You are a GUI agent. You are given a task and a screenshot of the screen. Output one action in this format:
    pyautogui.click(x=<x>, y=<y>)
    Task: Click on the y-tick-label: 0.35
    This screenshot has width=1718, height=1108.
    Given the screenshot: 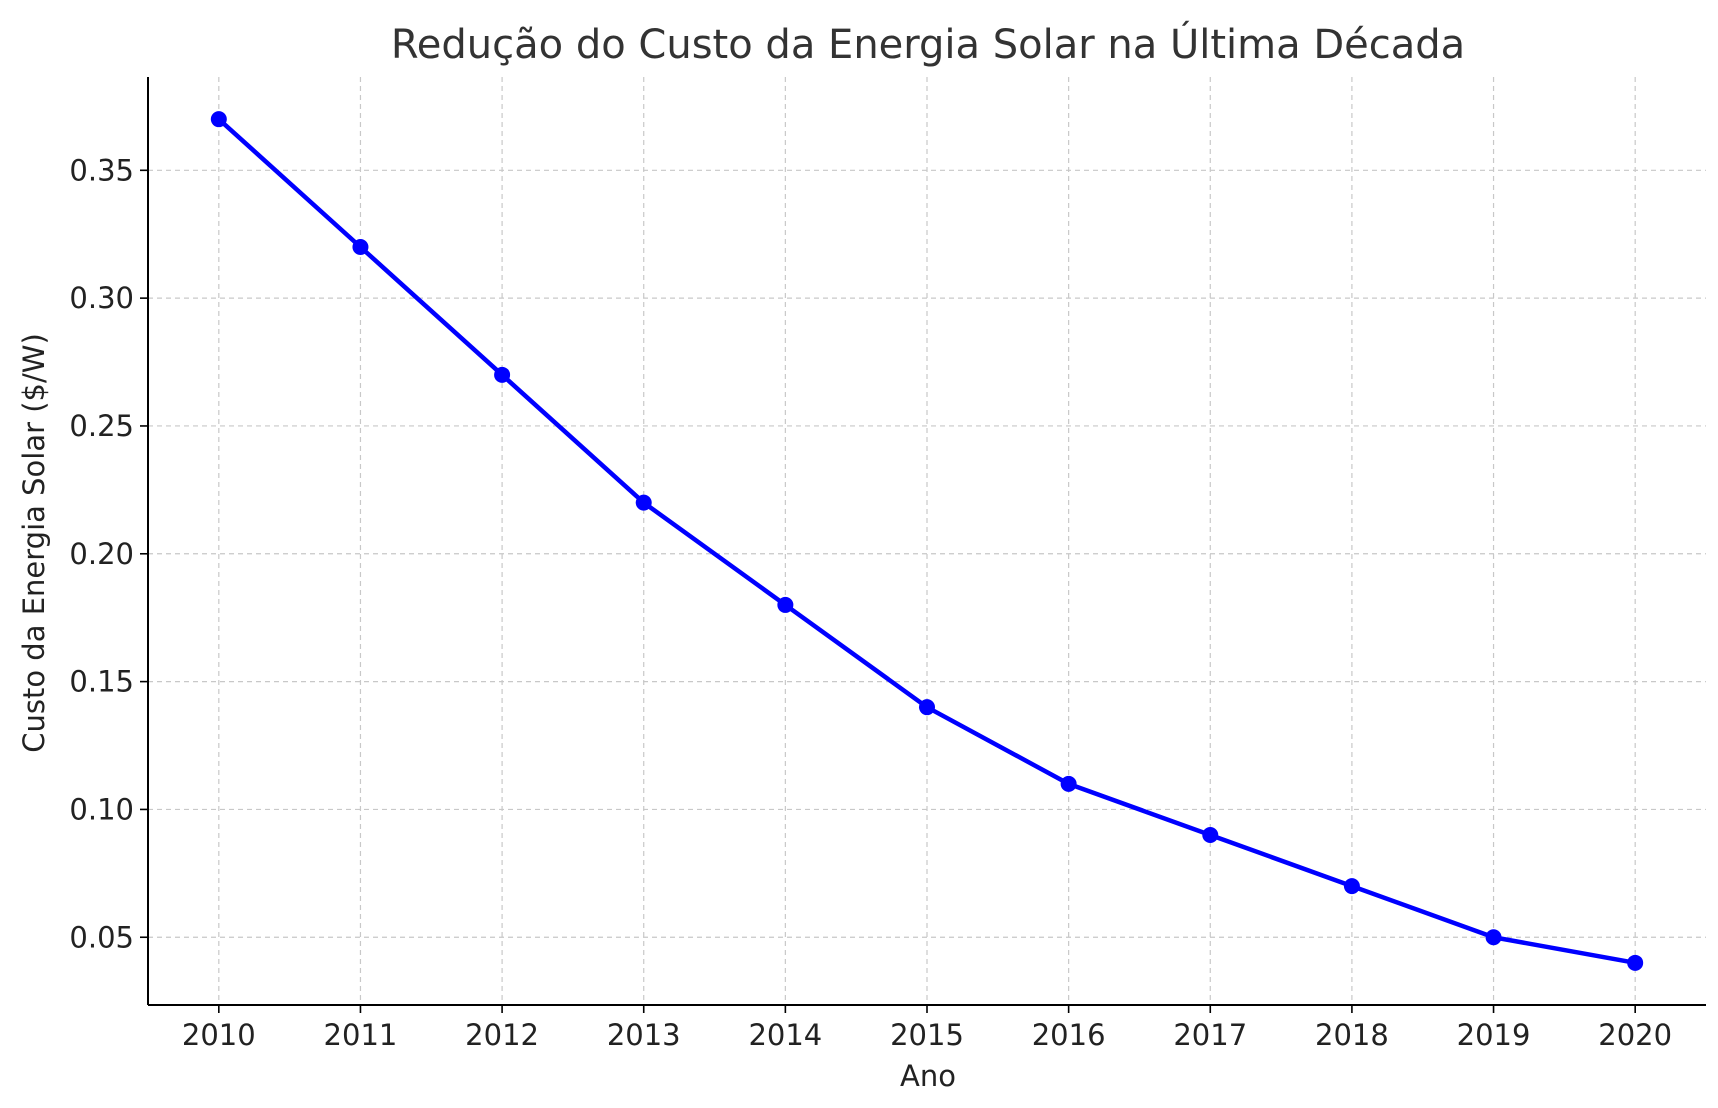 What is the action you would take?
    pyautogui.click(x=101, y=170)
    